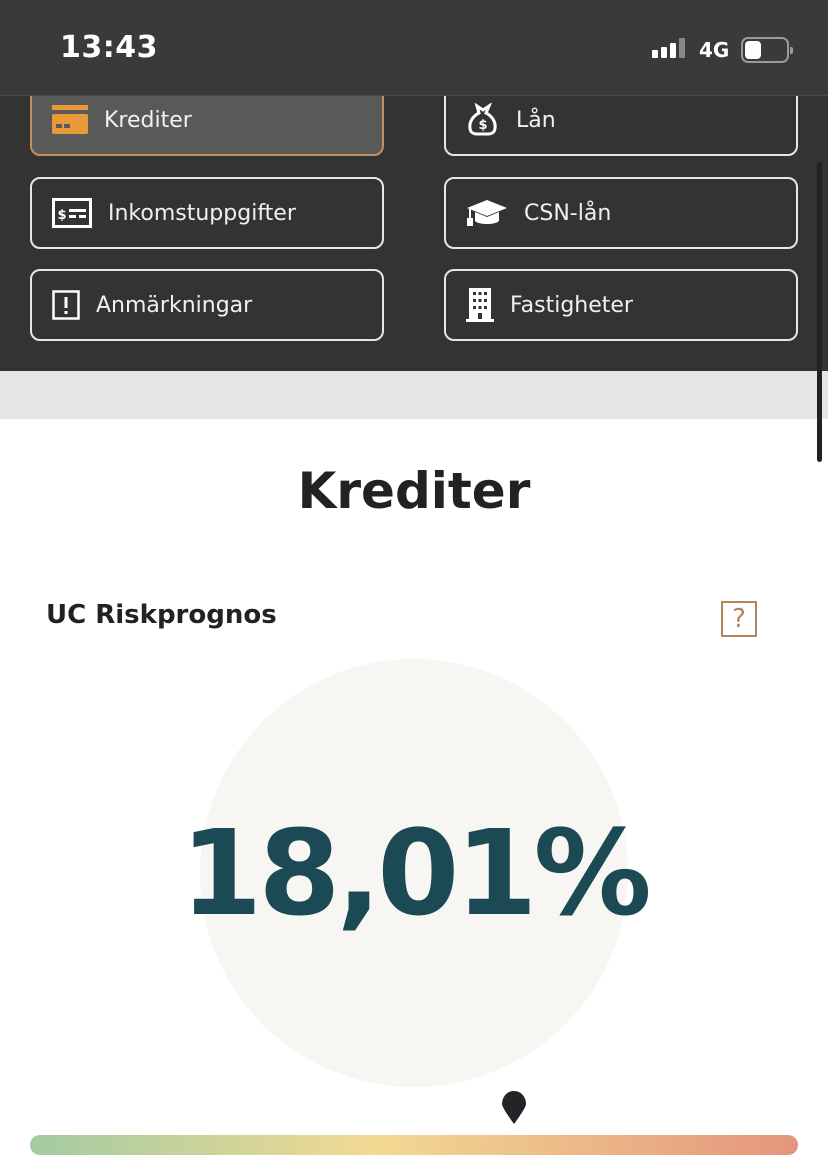 This screenshot has height=1155, width=828. What do you see at coordinates (414, 48) in the screenshot?
I see `status-bar: 13:43 4G` at bounding box center [414, 48].